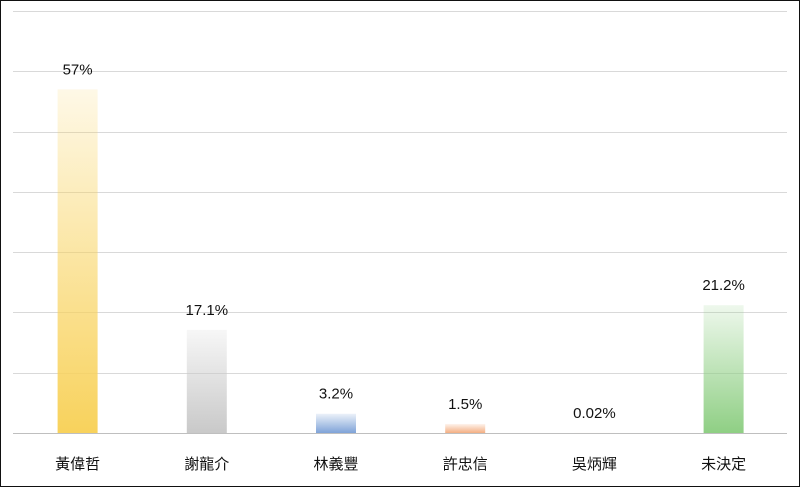 The width and height of the screenshot is (800, 487). I want to click on category-label-3: 林義豐, so click(335, 464).